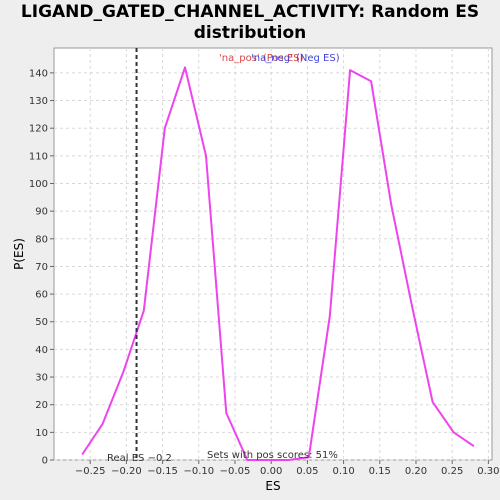  Describe the element at coordinates (162, 471) in the screenshot. I see `x-tick-label: −0.15` at that location.